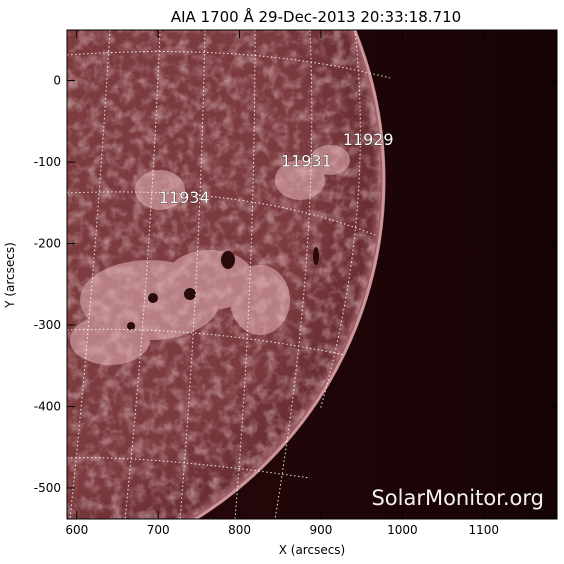 The height and width of the screenshot is (564, 564). I want to click on x-tick-label: 1000, so click(402, 530).